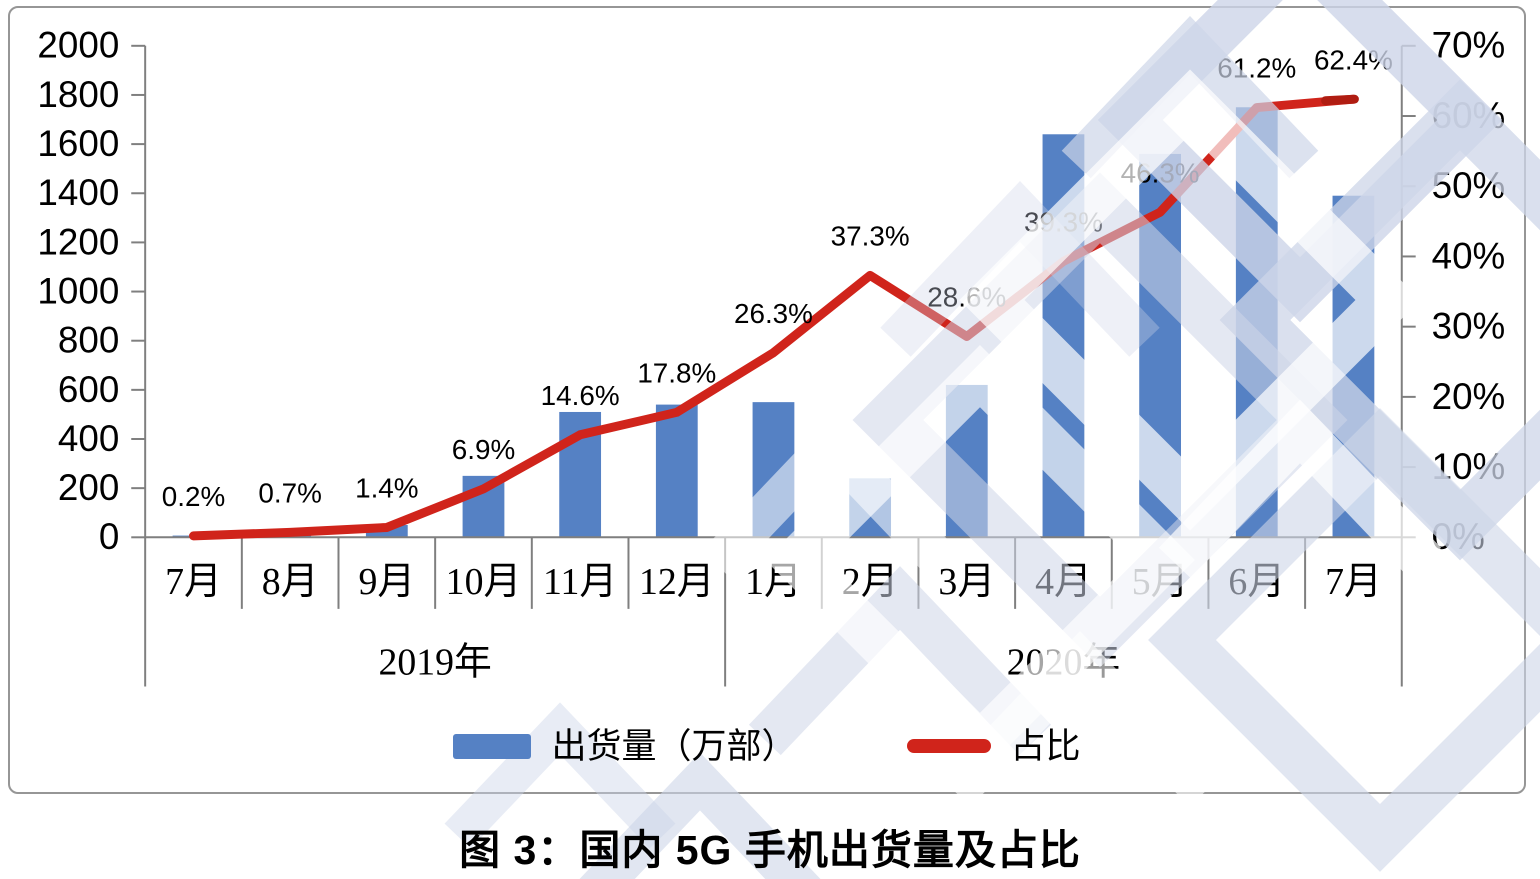 This screenshot has width=1540, height=879. Describe the element at coordinates (290, 582) in the screenshot. I see `month-label: 8月` at that location.